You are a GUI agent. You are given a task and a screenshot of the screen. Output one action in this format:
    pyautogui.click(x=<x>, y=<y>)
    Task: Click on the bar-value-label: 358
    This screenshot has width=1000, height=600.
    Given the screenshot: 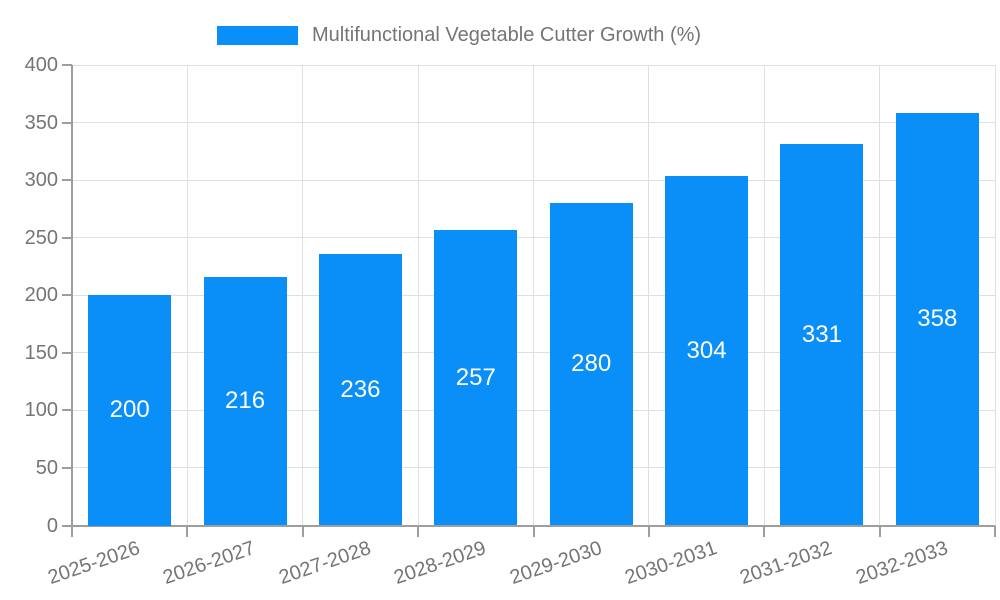 What is the action you would take?
    pyautogui.click(x=937, y=319)
    